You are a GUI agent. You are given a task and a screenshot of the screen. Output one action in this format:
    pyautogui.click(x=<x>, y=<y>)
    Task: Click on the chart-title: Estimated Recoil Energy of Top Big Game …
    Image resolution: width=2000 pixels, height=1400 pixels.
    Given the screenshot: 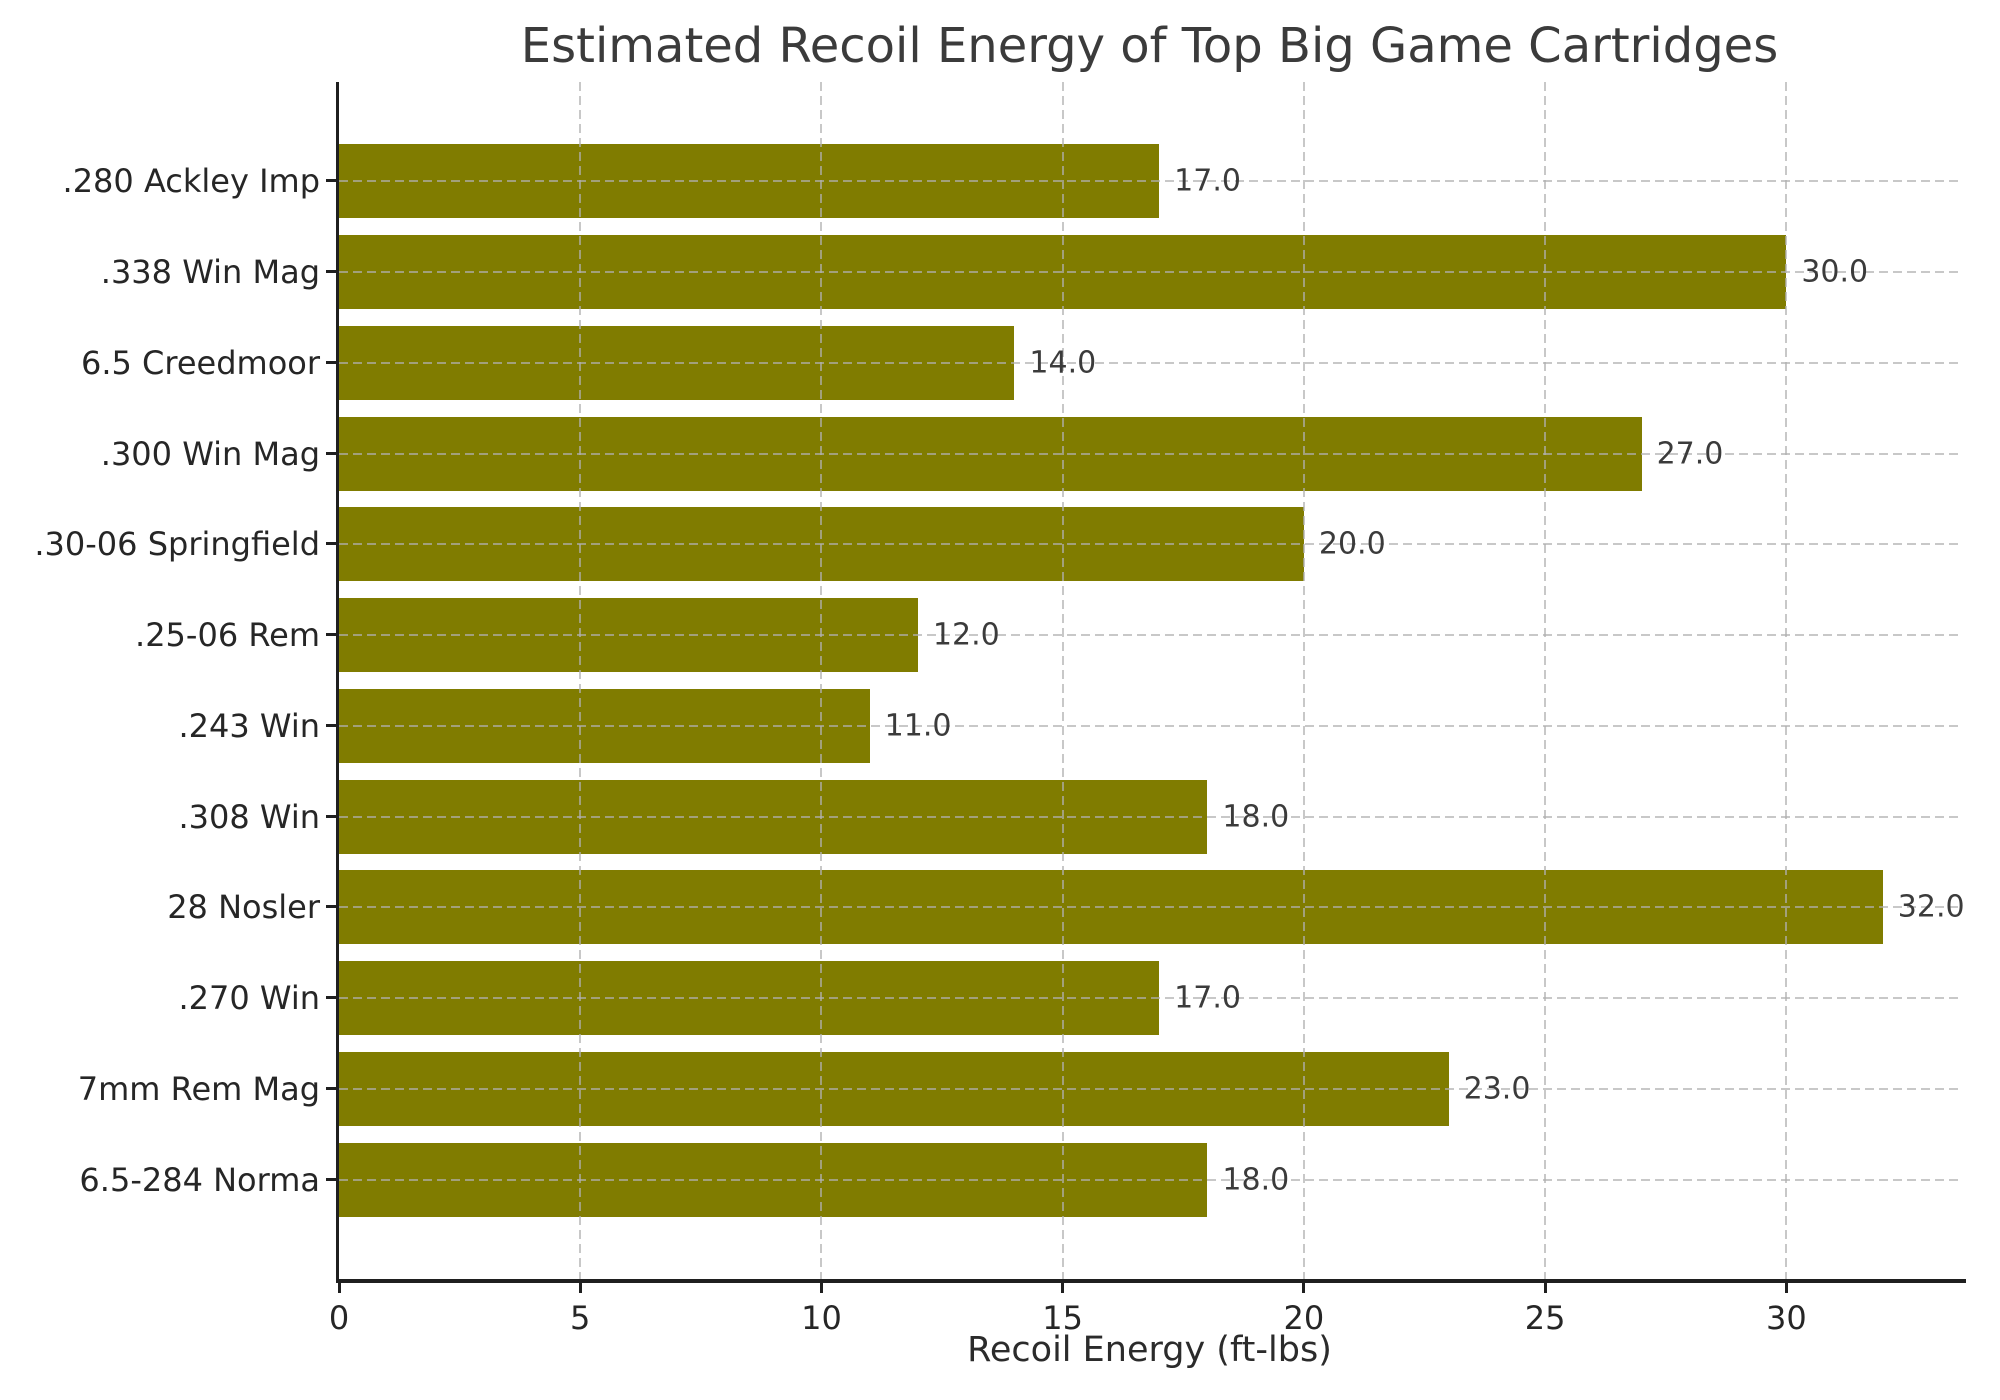 What is the action you would take?
    pyautogui.click(x=1149, y=46)
    